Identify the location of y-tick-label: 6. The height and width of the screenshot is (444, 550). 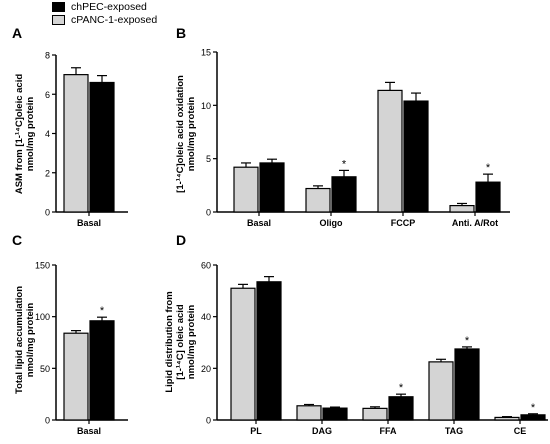
(47, 95).